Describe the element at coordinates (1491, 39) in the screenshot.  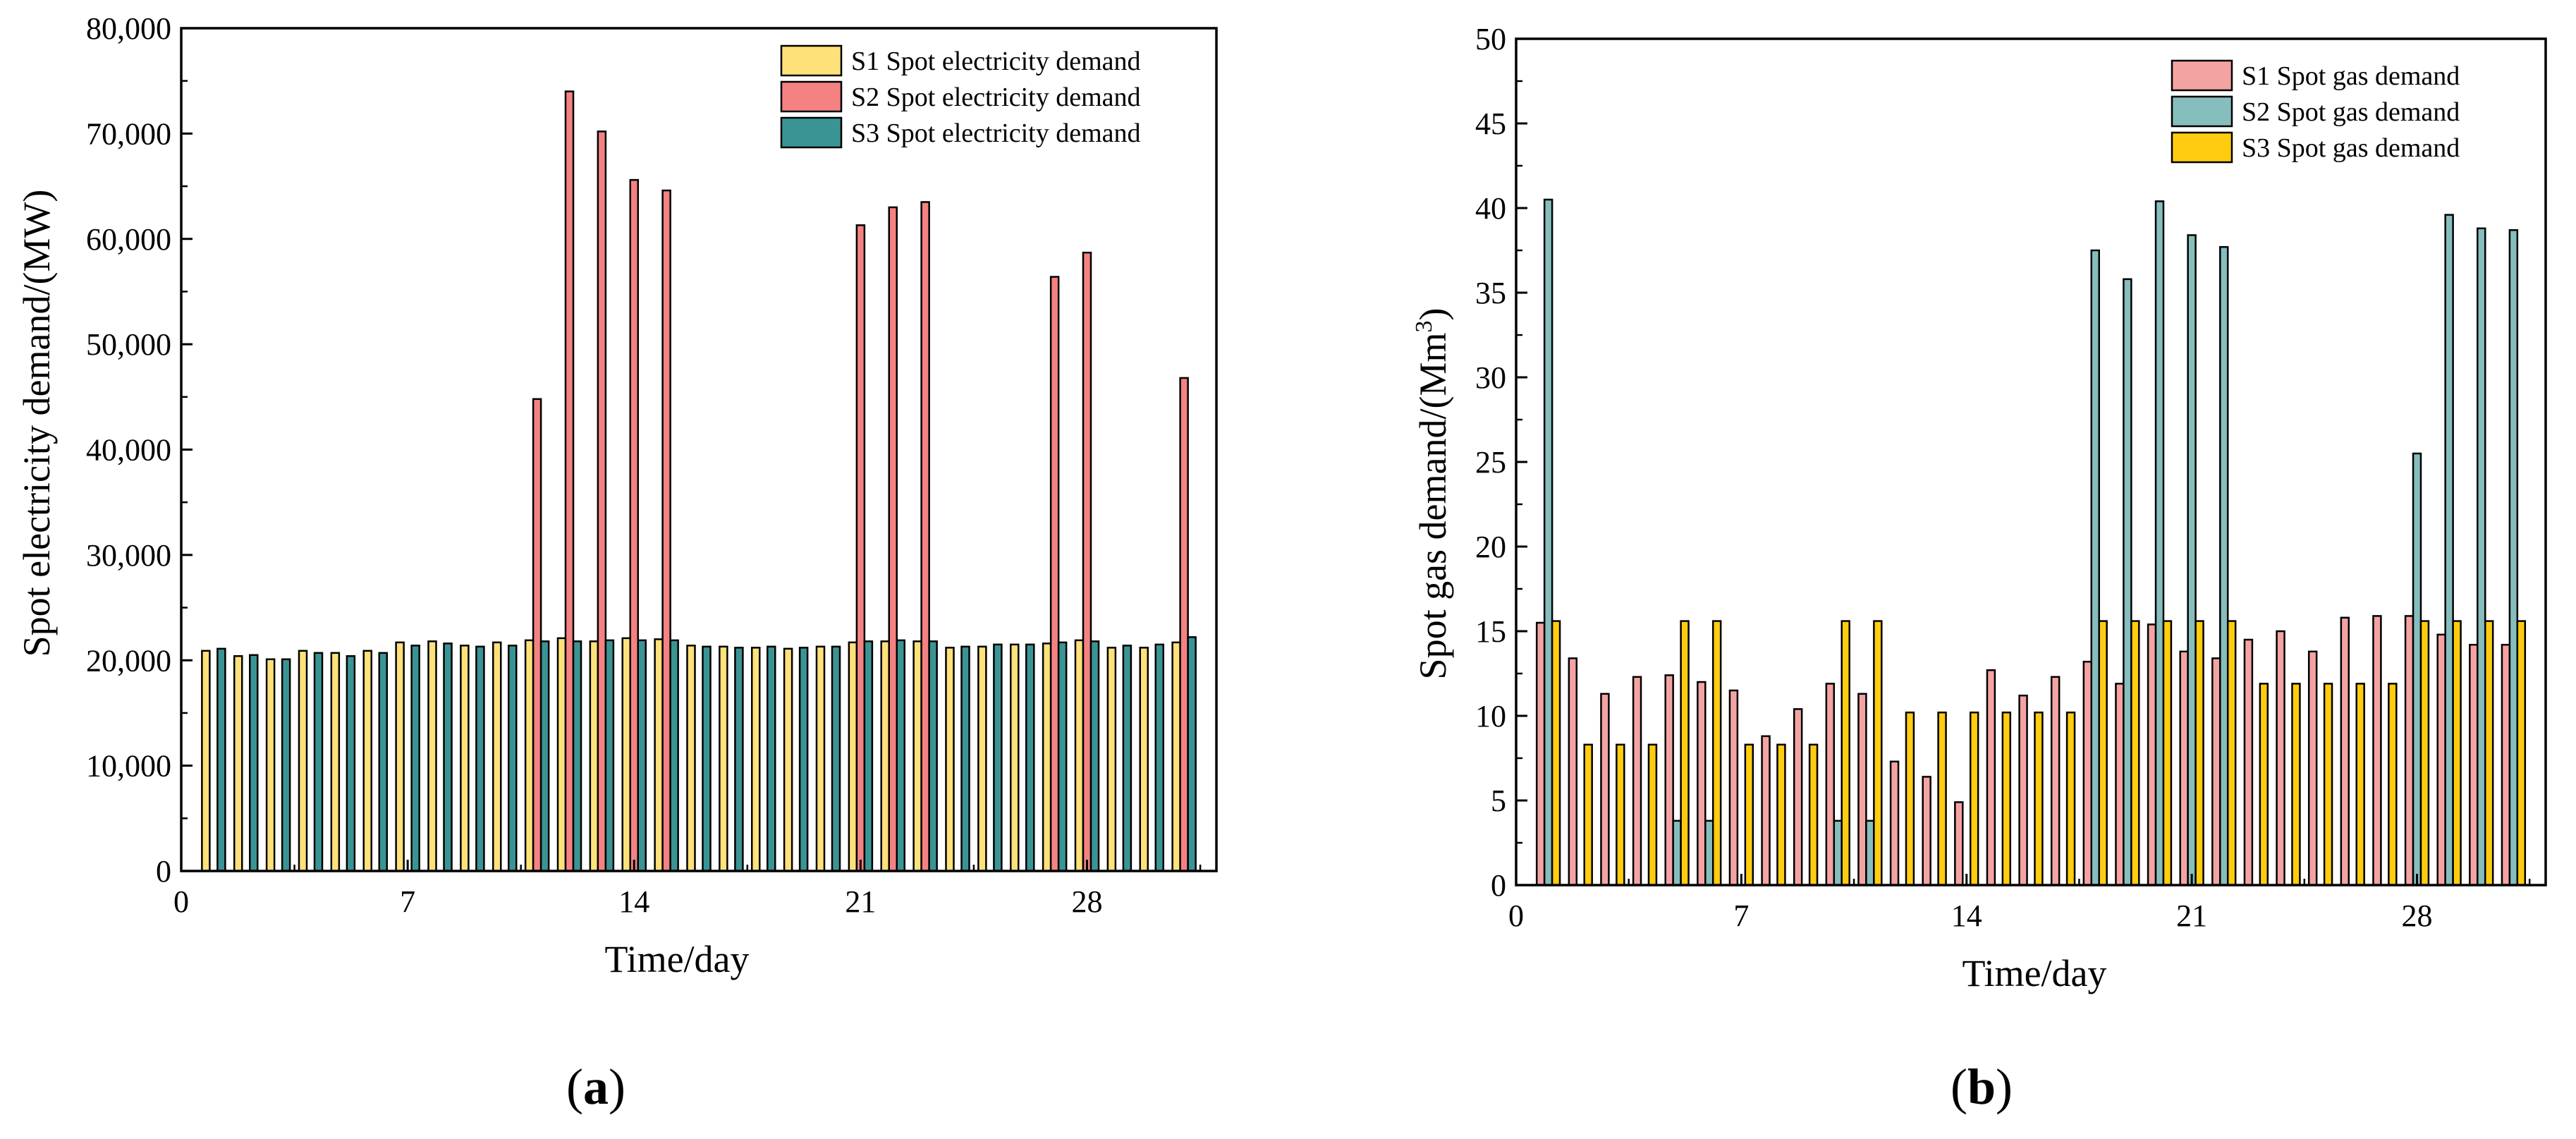
I see `b-y-tick-label: 50` at that location.